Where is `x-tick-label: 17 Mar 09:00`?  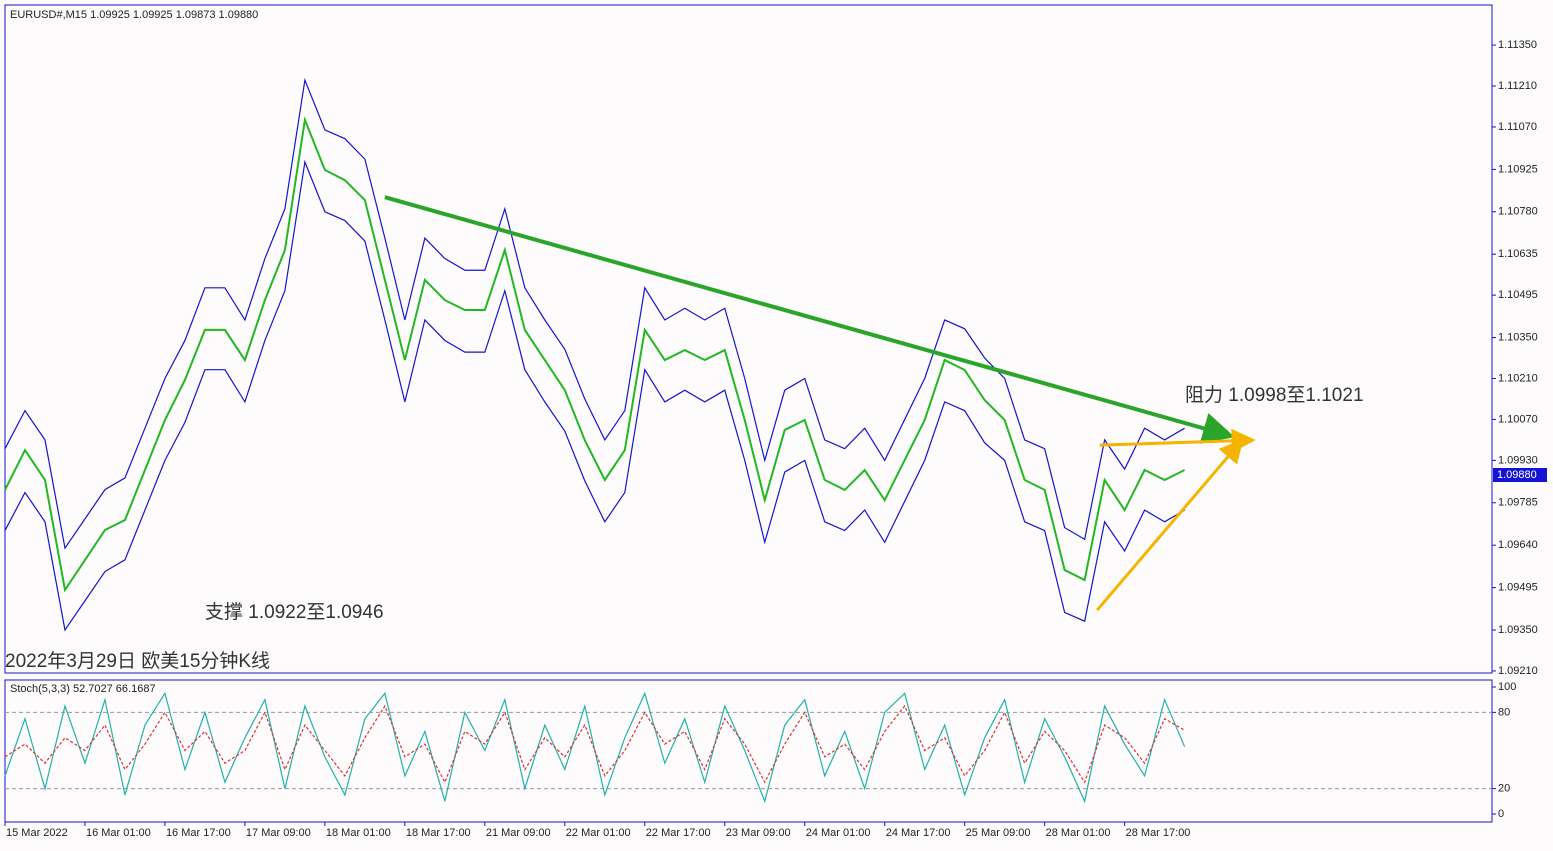
x-tick-label: 17 Mar 09:00 is located at coordinates (278, 833).